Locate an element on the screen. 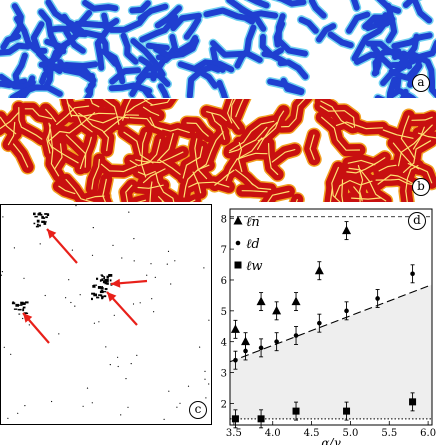 This screenshot has width=436, height=445. panel-d-label: d is located at coordinates (417, 221).